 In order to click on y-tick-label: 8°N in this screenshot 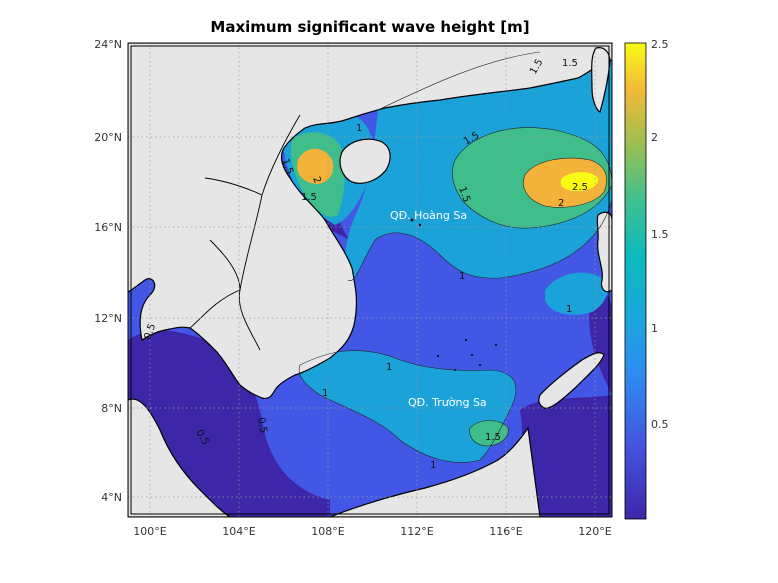, I will do `click(111, 408)`.